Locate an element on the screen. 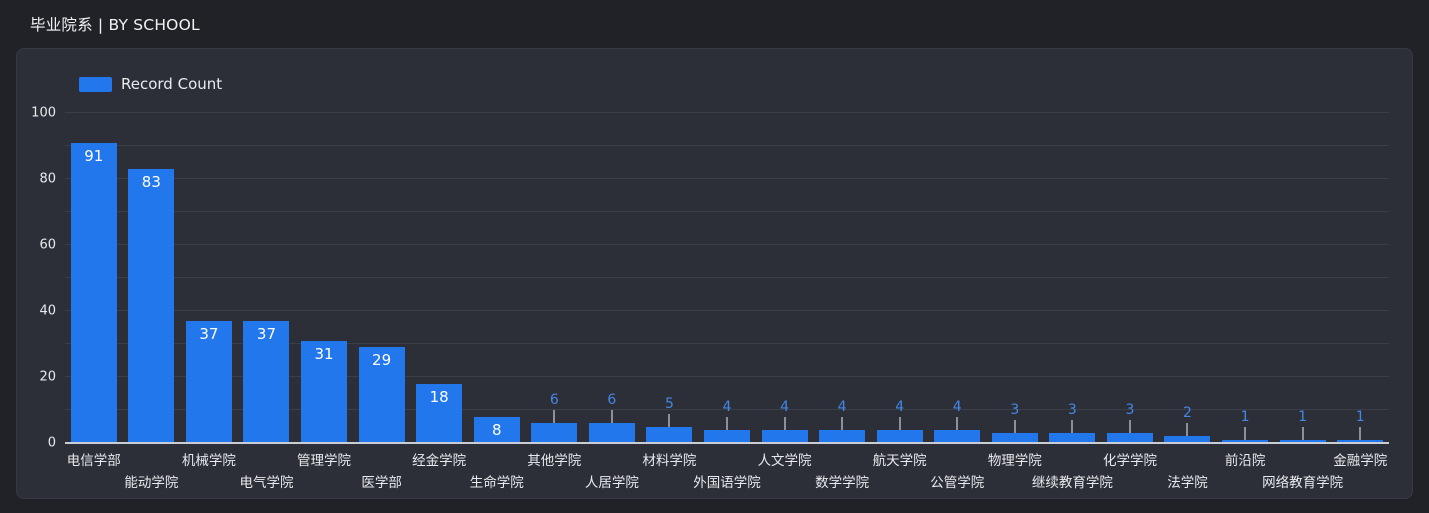 The height and width of the screenshot is (513, 1429). bar-slot: 8 is located at coordinates (497, 278).